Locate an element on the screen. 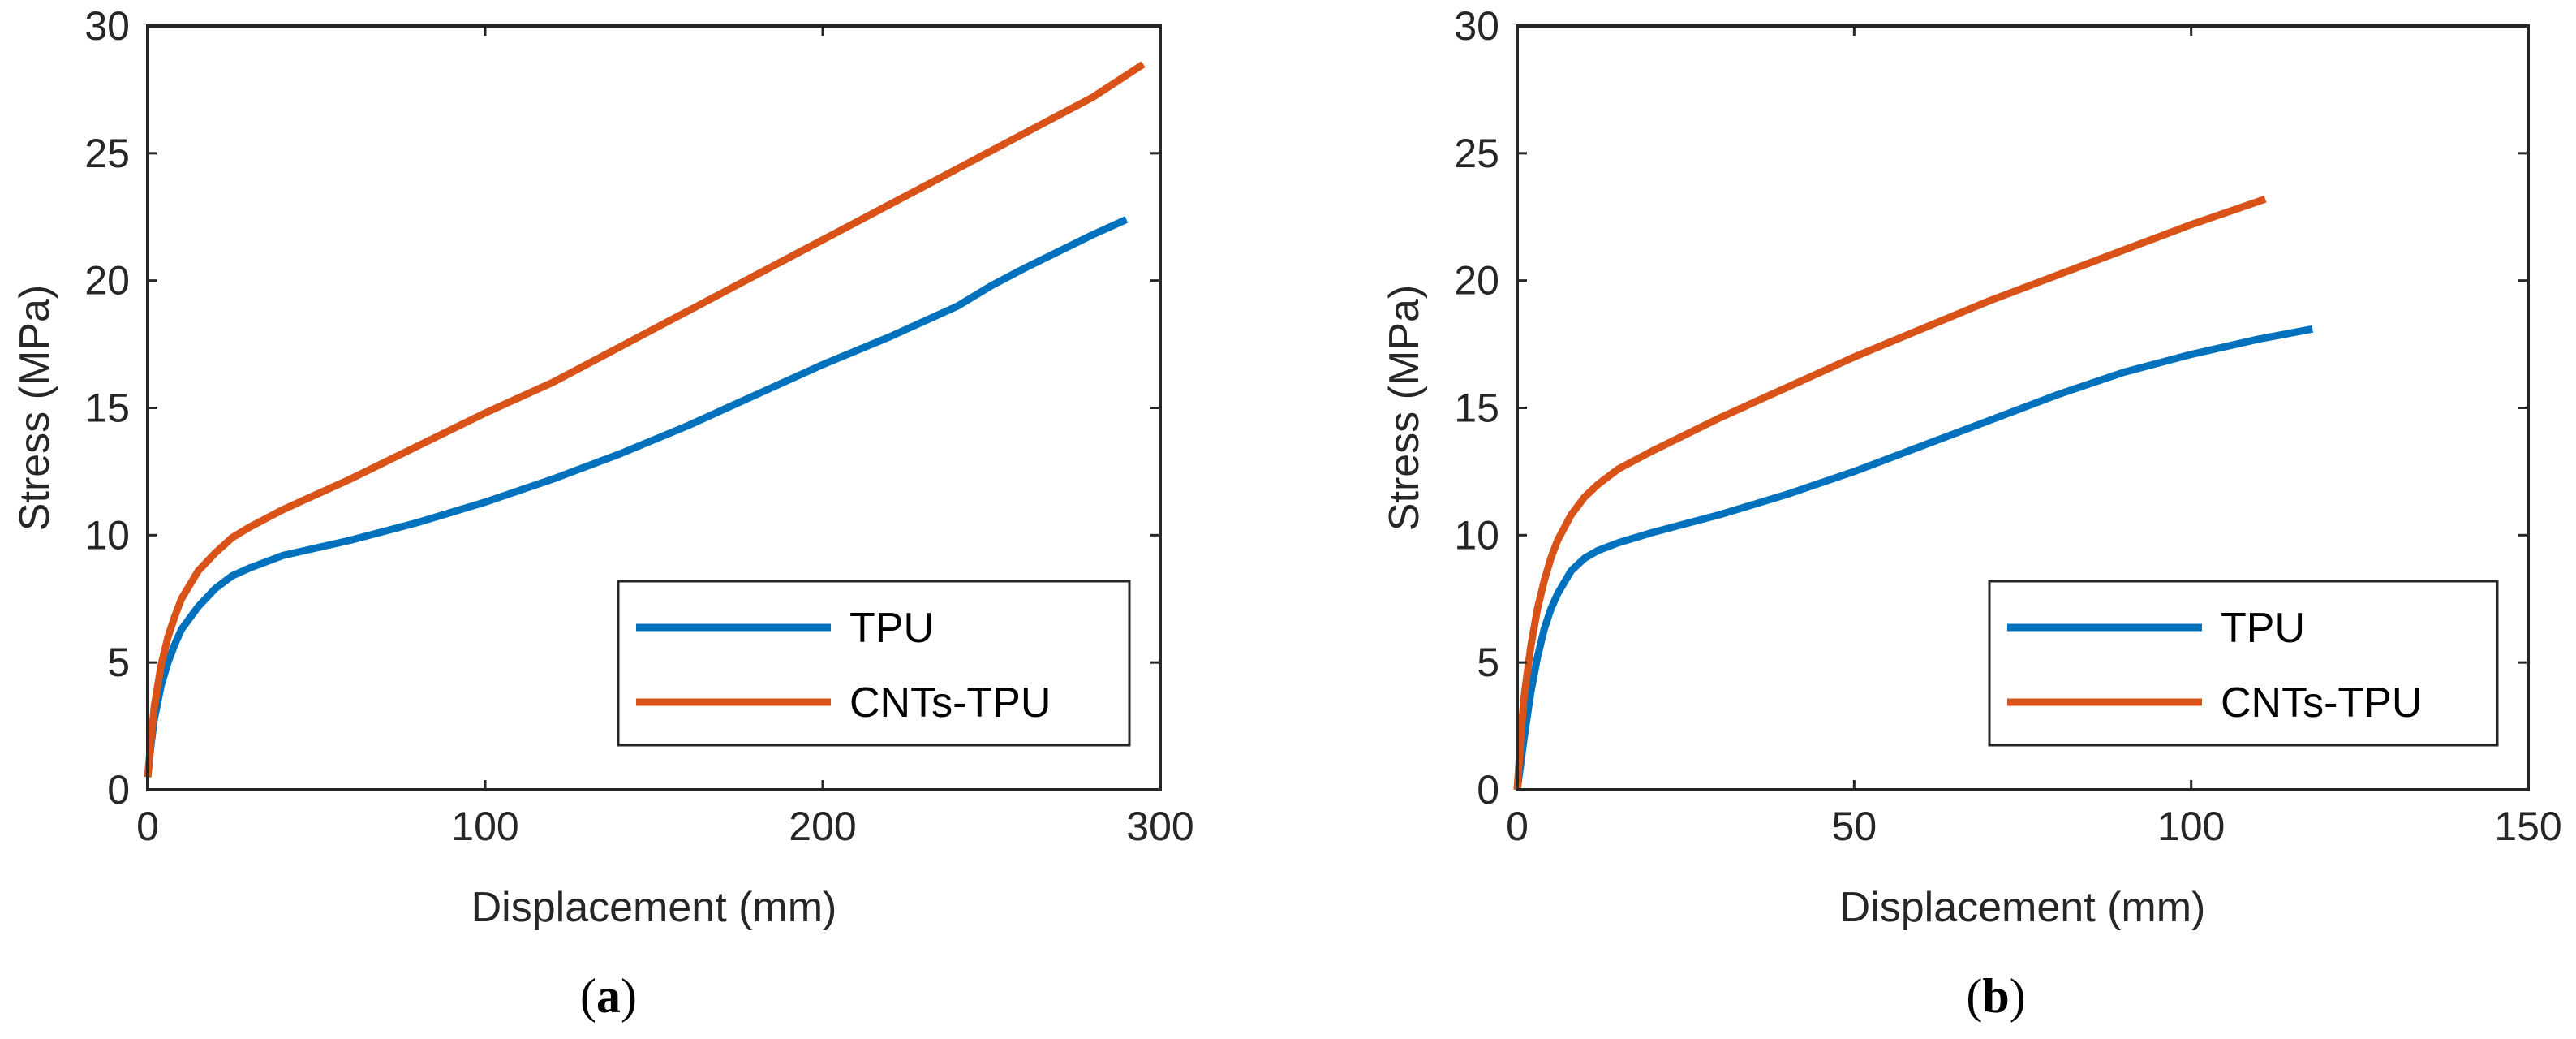 The width and height of the screenshot is (2576, 1039). series-line-tpu is located at coordinates (1914, 558).